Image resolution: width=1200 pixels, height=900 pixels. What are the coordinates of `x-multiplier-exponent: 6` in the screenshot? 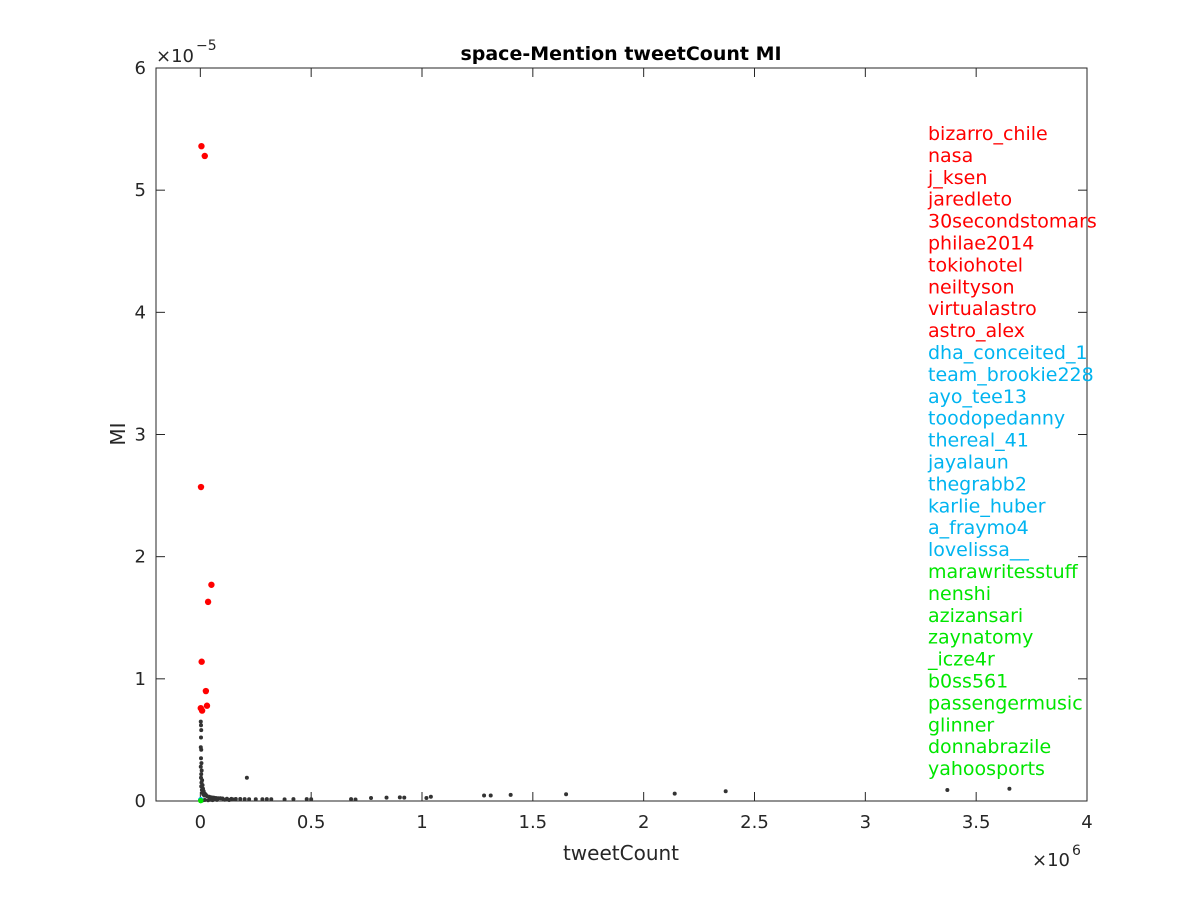 It's located at (1076, 851).